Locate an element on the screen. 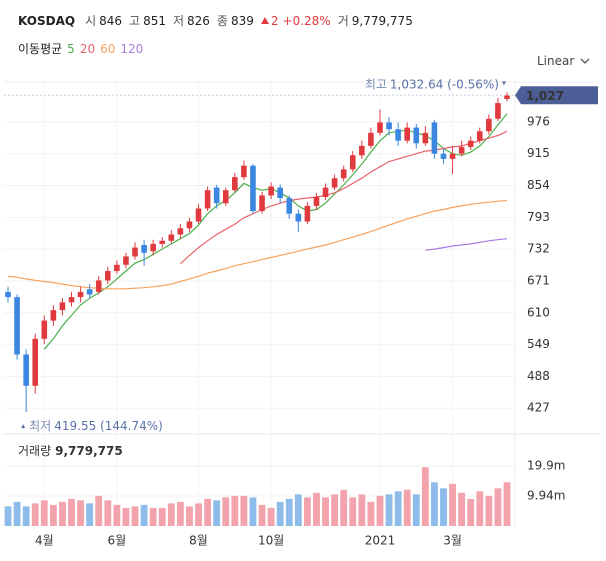 The height and width of the screenshot is (561, 606). value: 839 is located at coordinates (242, 20).